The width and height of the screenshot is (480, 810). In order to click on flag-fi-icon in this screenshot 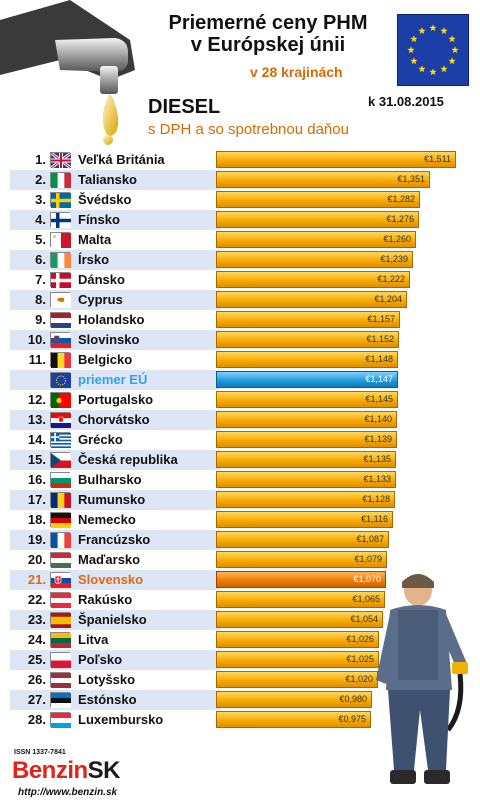, I will do `click(60, 220)`.